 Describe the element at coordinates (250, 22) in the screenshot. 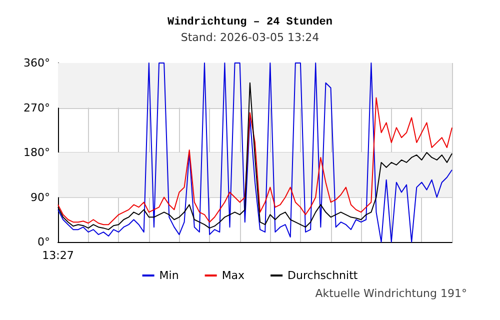

I see `chart-title: Windrichtung – 24 Stunden` at that location.